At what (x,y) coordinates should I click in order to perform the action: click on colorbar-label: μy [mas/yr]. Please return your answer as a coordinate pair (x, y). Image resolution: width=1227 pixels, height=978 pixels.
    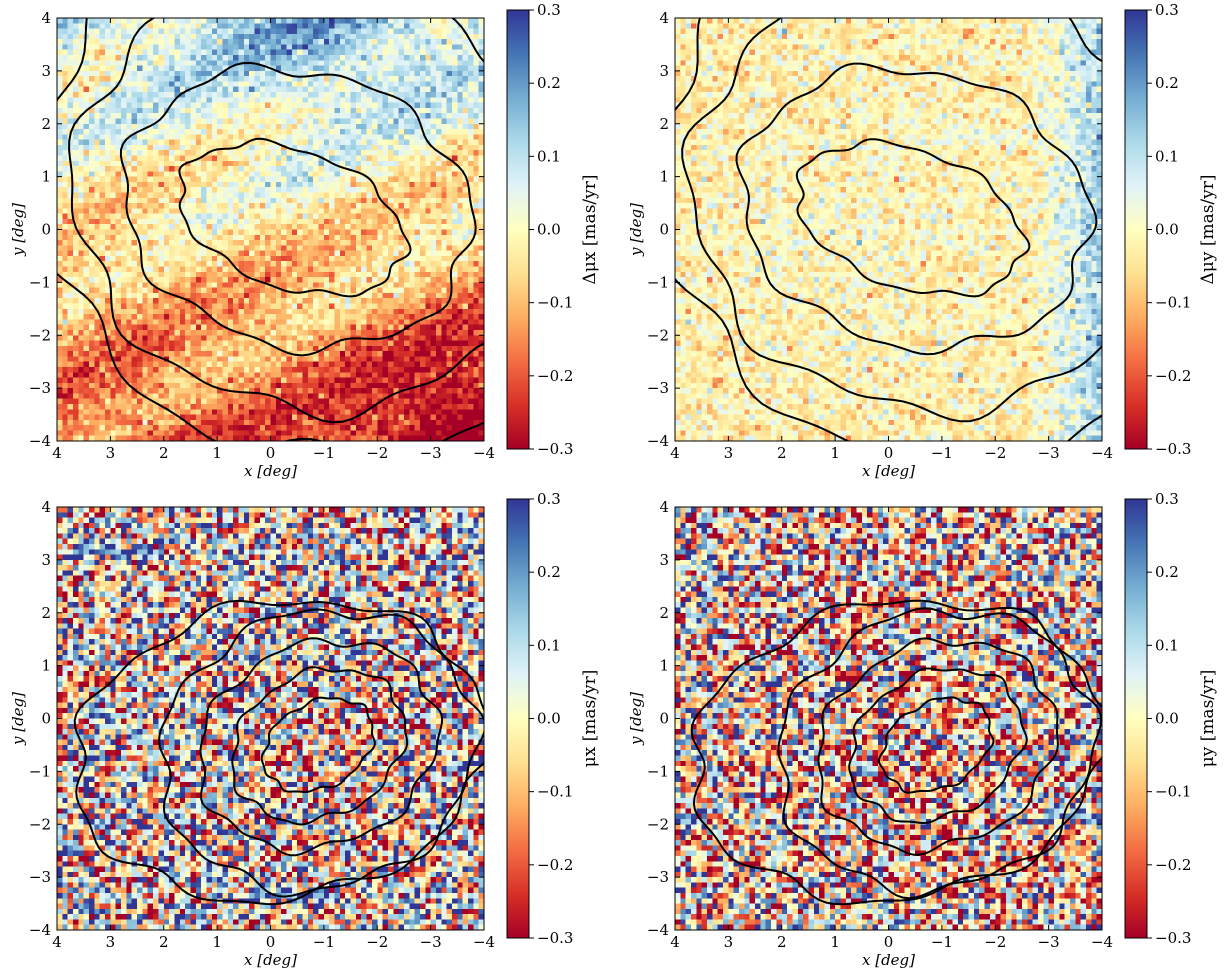
    Looking at the image, I should click on (1208, 719).